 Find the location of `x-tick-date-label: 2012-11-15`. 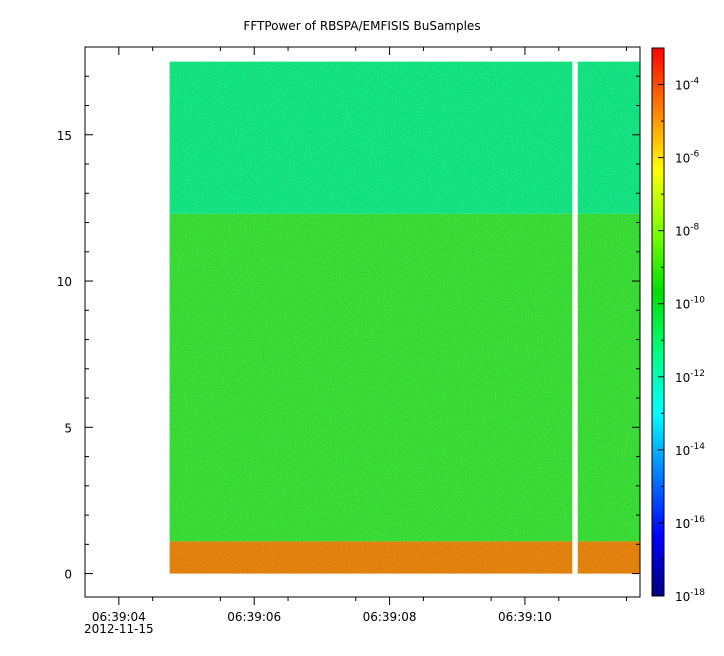

x-tick-date-label: 2012-11-15 is located at coordinates (119, 629).